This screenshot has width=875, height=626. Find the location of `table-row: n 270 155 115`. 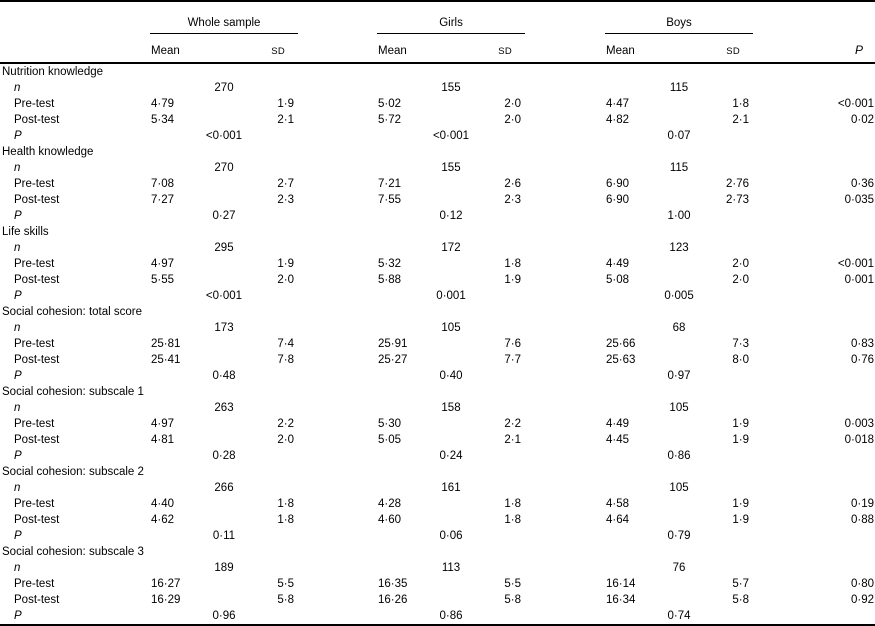

table-row: n 270 155 115 is located at coordinates (437, 88).